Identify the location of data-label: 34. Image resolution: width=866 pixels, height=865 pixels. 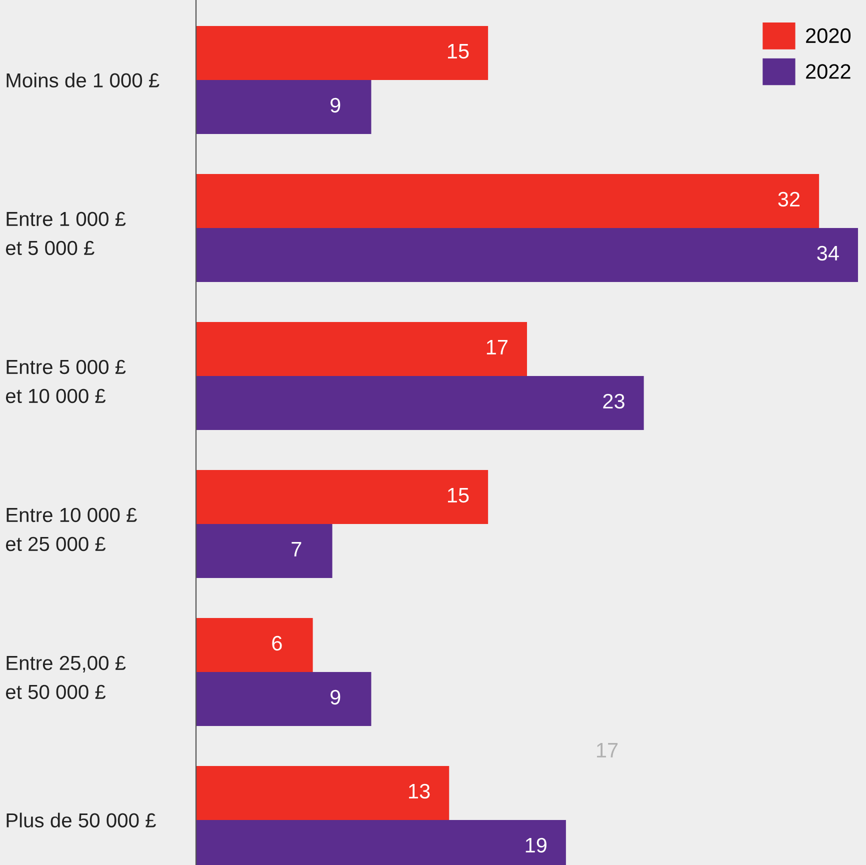
(828, 253).